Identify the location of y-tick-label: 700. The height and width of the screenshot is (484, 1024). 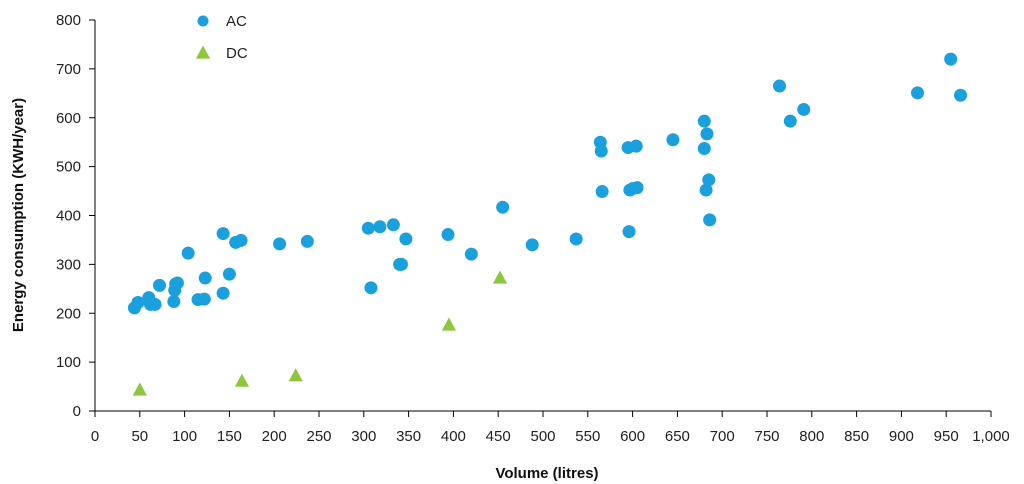
(68, 69).